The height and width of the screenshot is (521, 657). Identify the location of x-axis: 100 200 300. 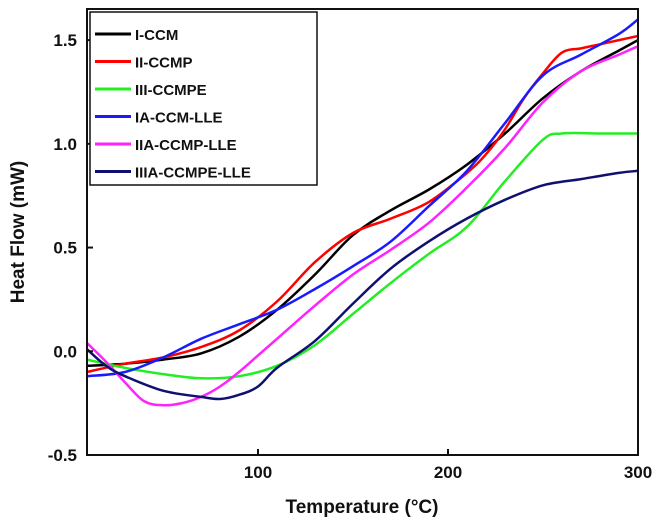
(448, 465).